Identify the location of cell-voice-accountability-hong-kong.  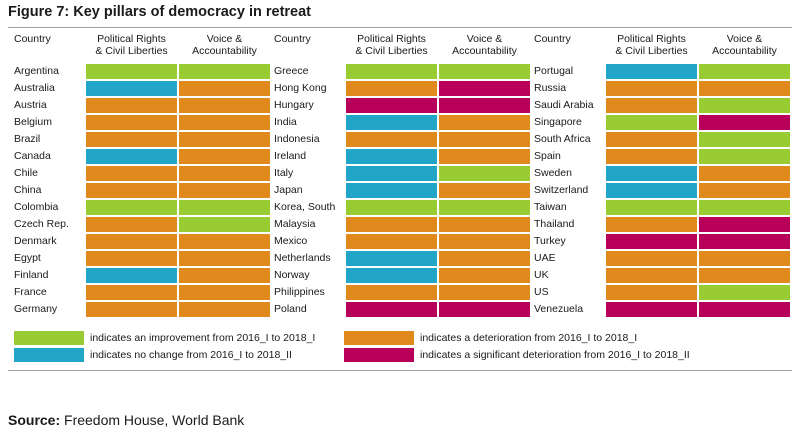
(484, 88).